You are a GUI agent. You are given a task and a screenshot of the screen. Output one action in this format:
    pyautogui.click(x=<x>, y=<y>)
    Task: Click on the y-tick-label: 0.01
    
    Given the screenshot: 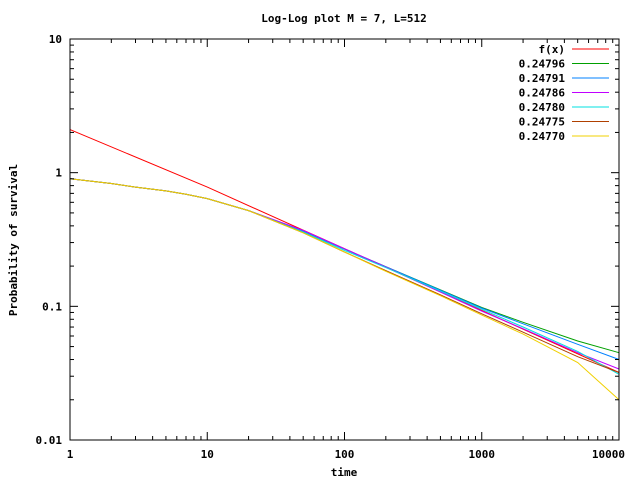 What is the action you would take?
    pyautogui.click(x=49, y=440)
    